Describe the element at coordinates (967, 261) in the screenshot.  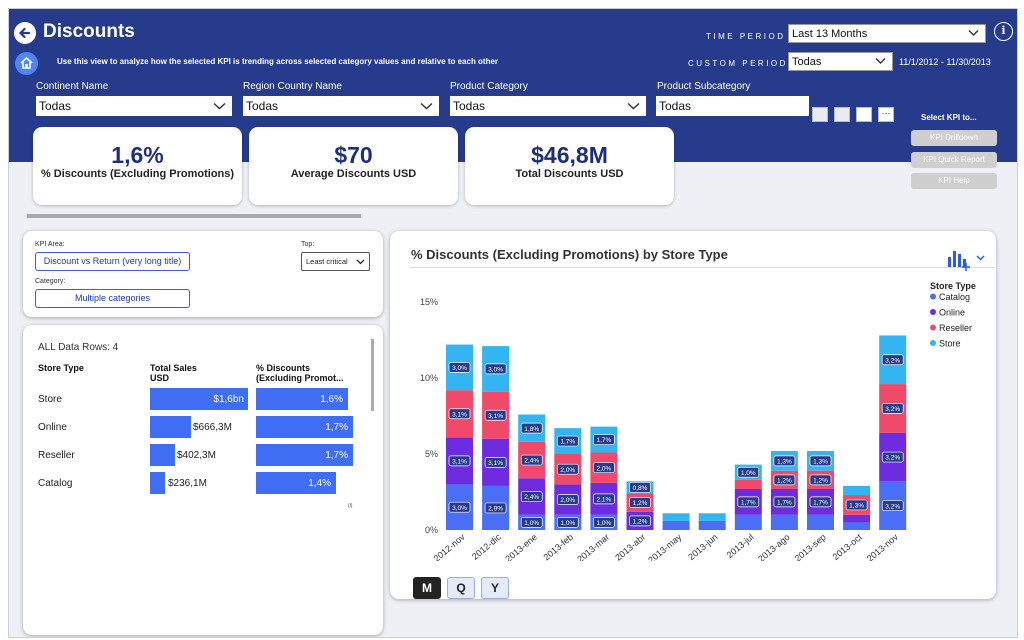
I see `chart-type-icon` at that location.